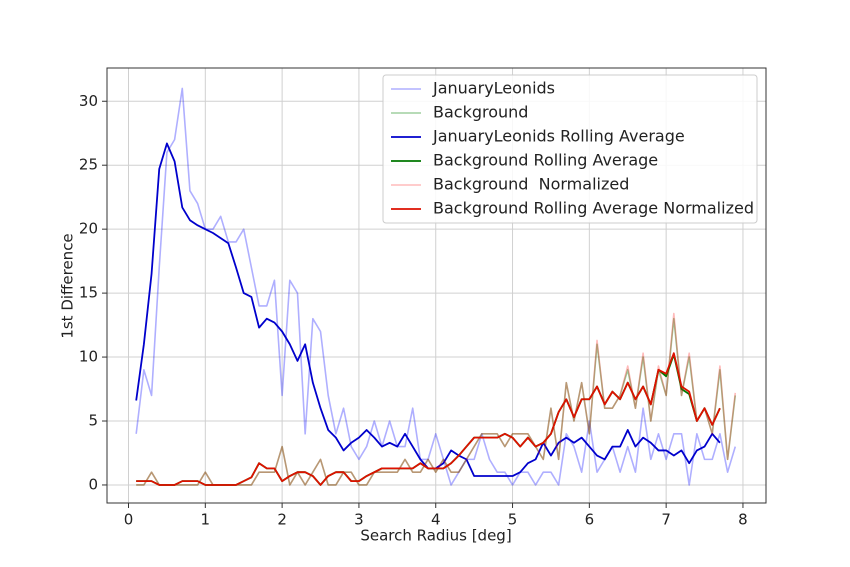 The image size is (850, 567). Describe the element at coordinates (435, 536) in the screenshot. I see `x-axis-label: Search Radius [deg]` at that location.